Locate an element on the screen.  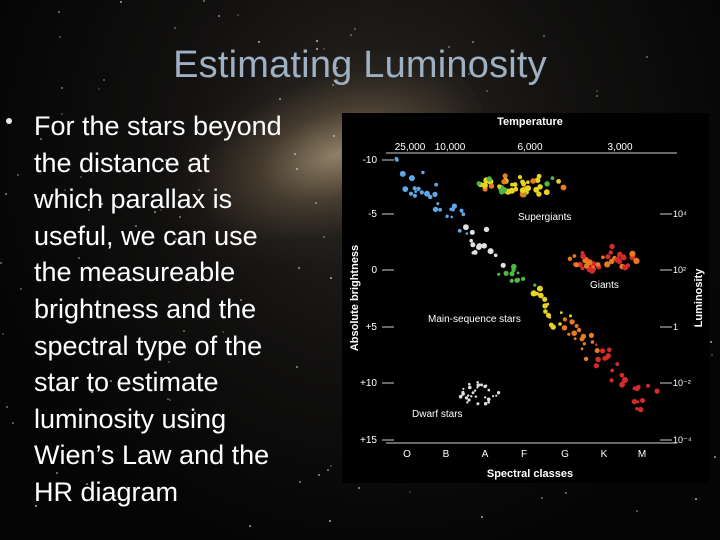
luminosity-label: Luminosity is located at coordinates (699, 298).